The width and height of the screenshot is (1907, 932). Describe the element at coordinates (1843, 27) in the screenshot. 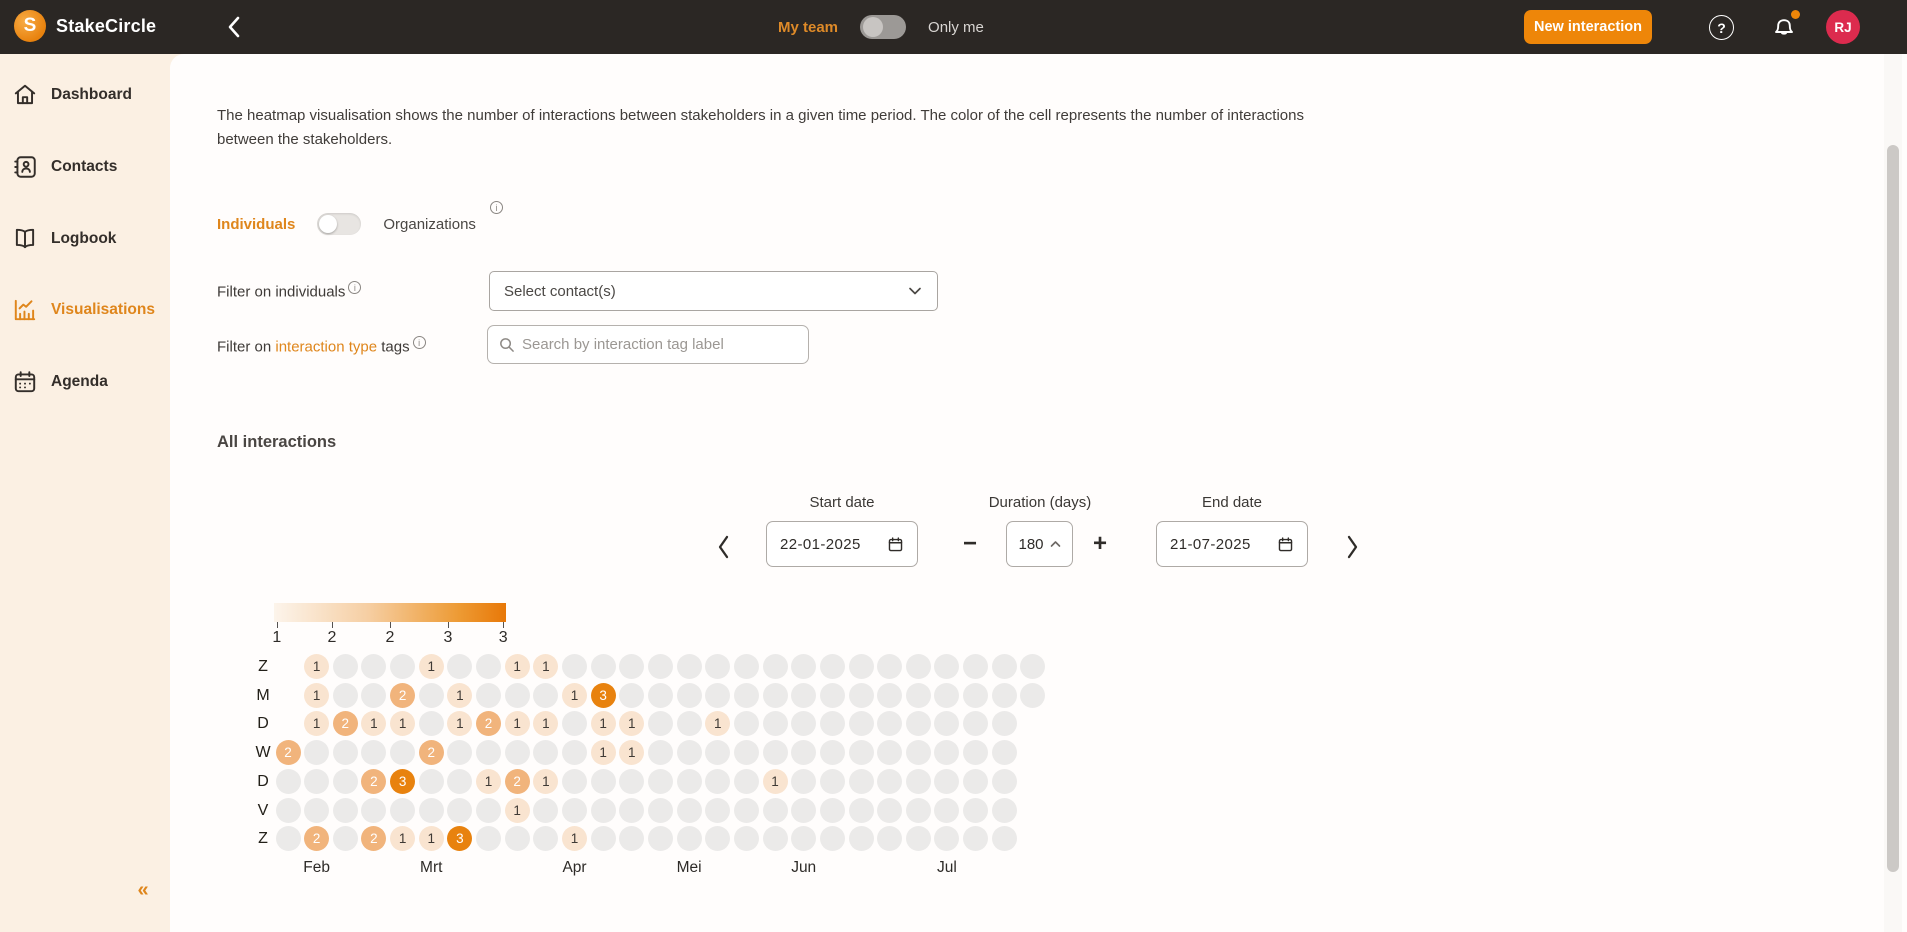

I see `avatar: RJ` at that location.